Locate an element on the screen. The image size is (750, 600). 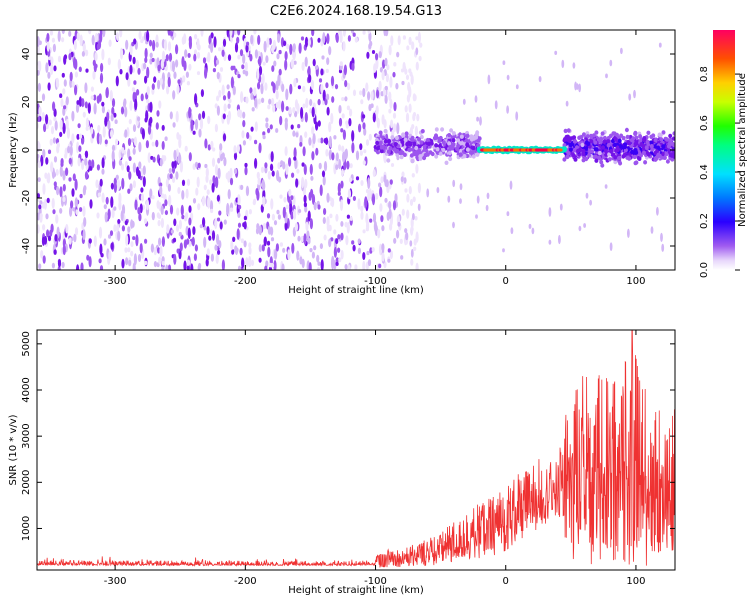
y-tick-label: 1000 is located at coordinates (26, 528).